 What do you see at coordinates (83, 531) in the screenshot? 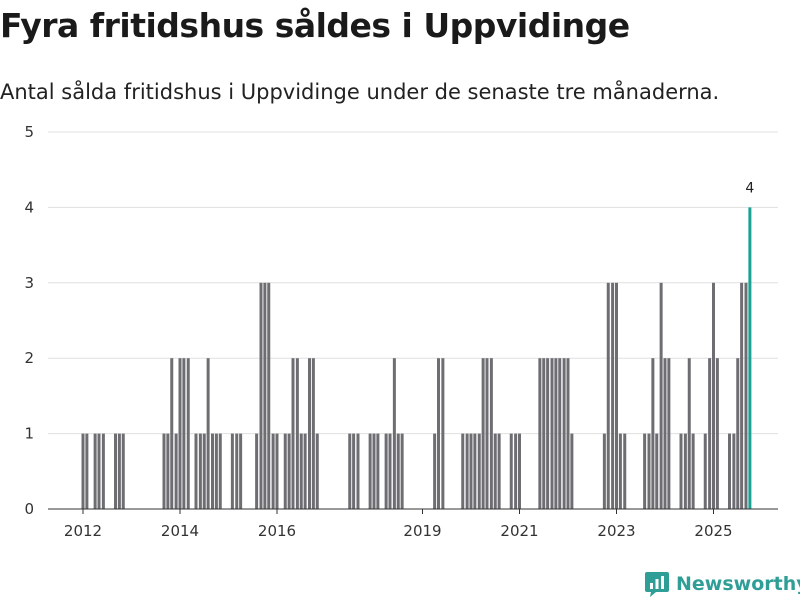
I see `x-tick-label: 2012` at bounding box center [83, 531].